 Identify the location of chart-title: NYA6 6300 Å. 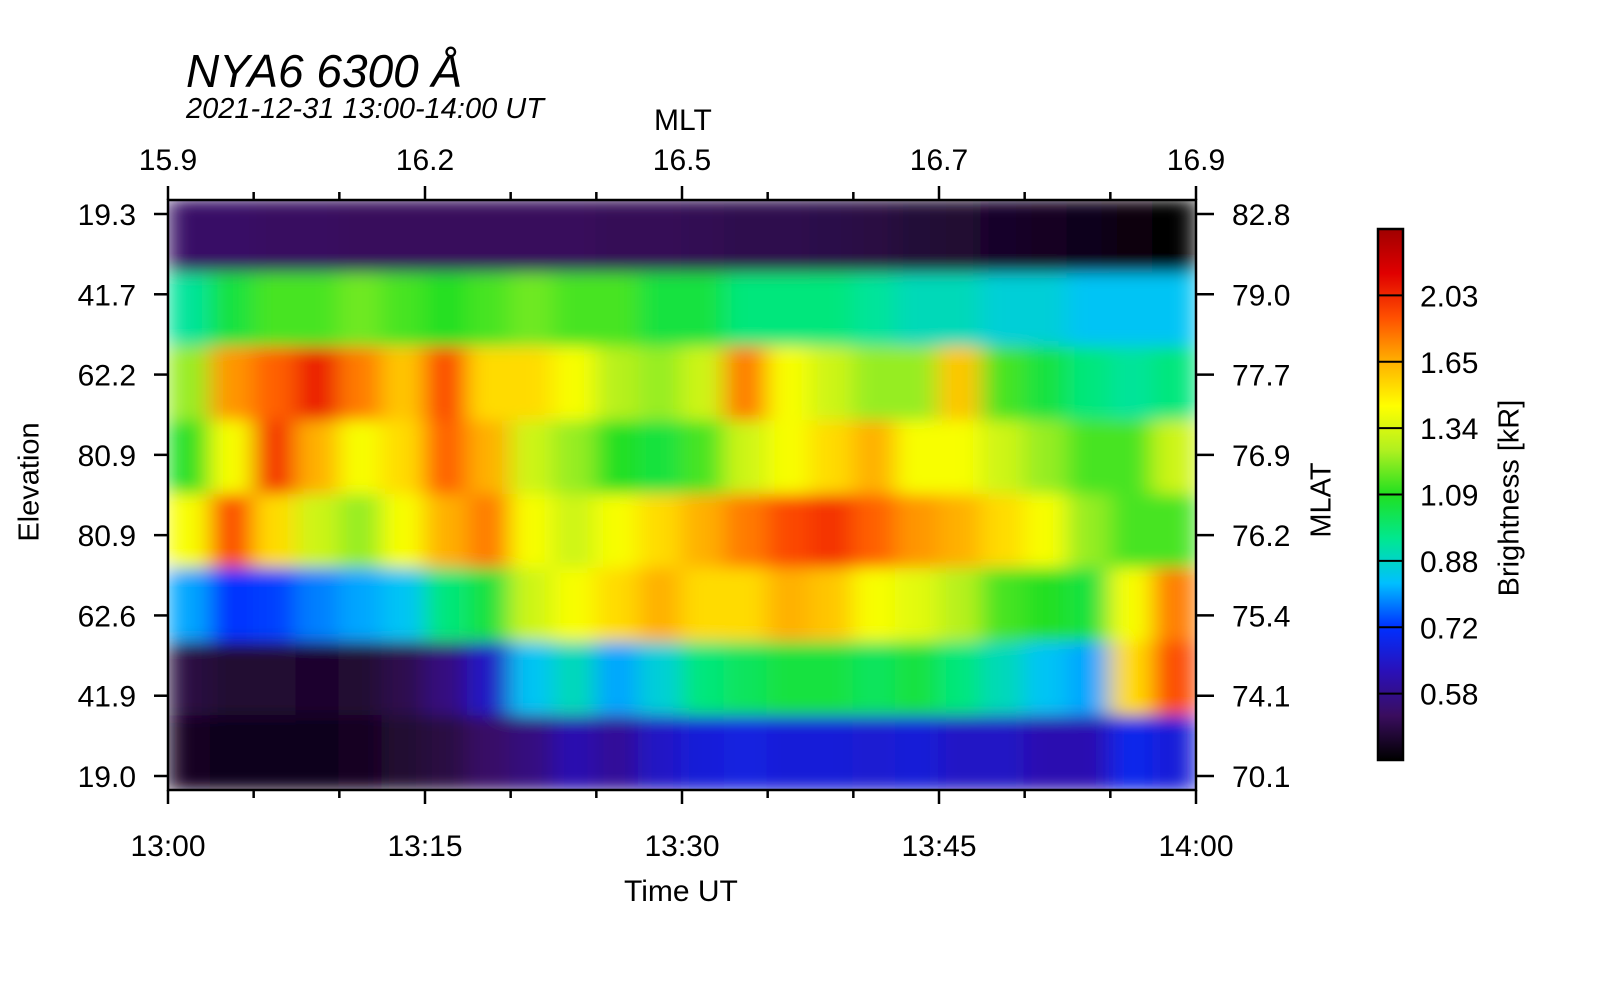
(324, 71).